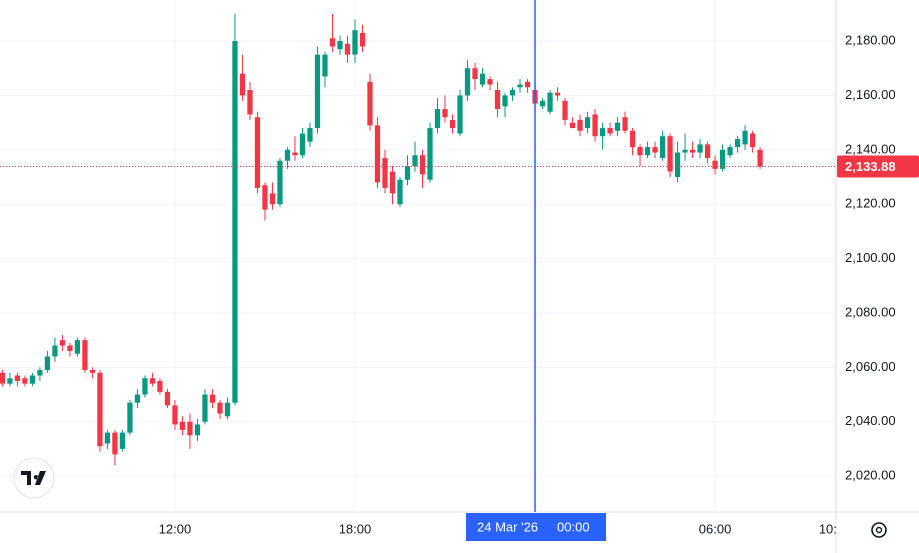 The width and height of the screenshot is (919, 553). Describe the element at coordinates (879, 530) in the screenshot. I see `settings-icon` at that location.